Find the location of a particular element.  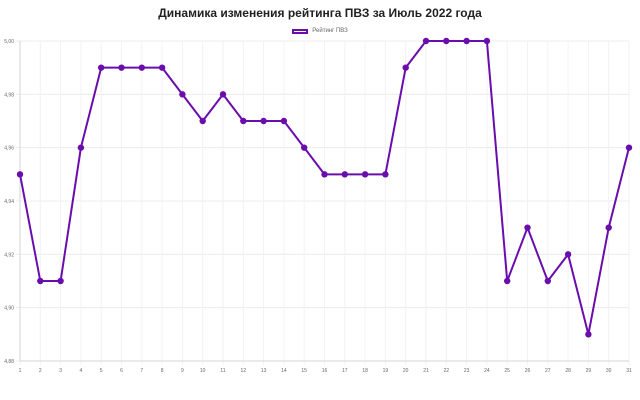

x-tick-label: 14 is located at coordinates (284, 371).